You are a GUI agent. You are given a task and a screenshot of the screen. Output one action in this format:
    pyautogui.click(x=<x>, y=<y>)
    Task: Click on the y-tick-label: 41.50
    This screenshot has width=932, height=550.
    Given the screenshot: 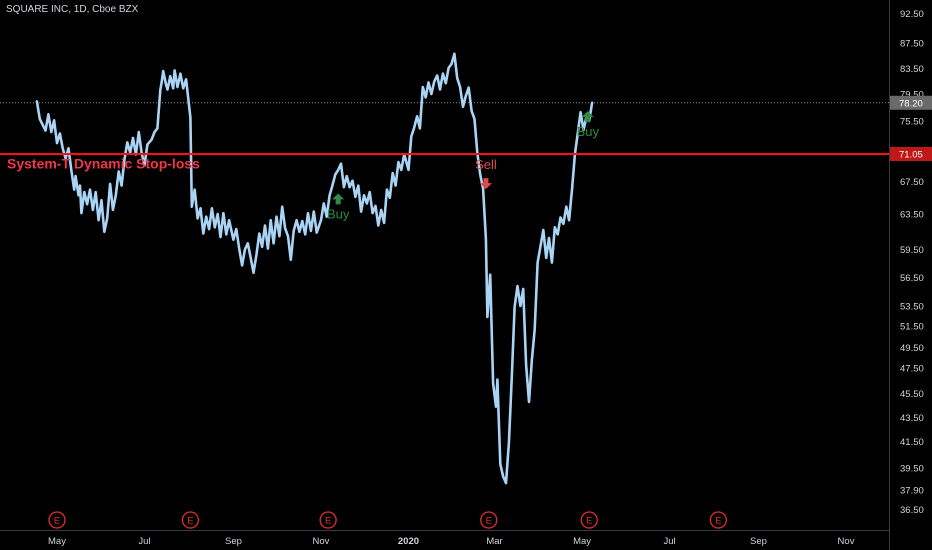 What is the action you would take?
    pyautogui.click(x=912, y=442)
    